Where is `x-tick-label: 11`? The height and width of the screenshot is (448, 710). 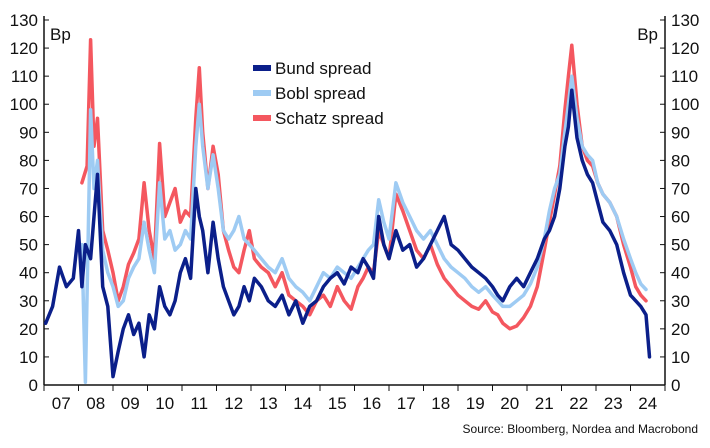
x-tick-label: 11 is located at coordinates (199, 403).